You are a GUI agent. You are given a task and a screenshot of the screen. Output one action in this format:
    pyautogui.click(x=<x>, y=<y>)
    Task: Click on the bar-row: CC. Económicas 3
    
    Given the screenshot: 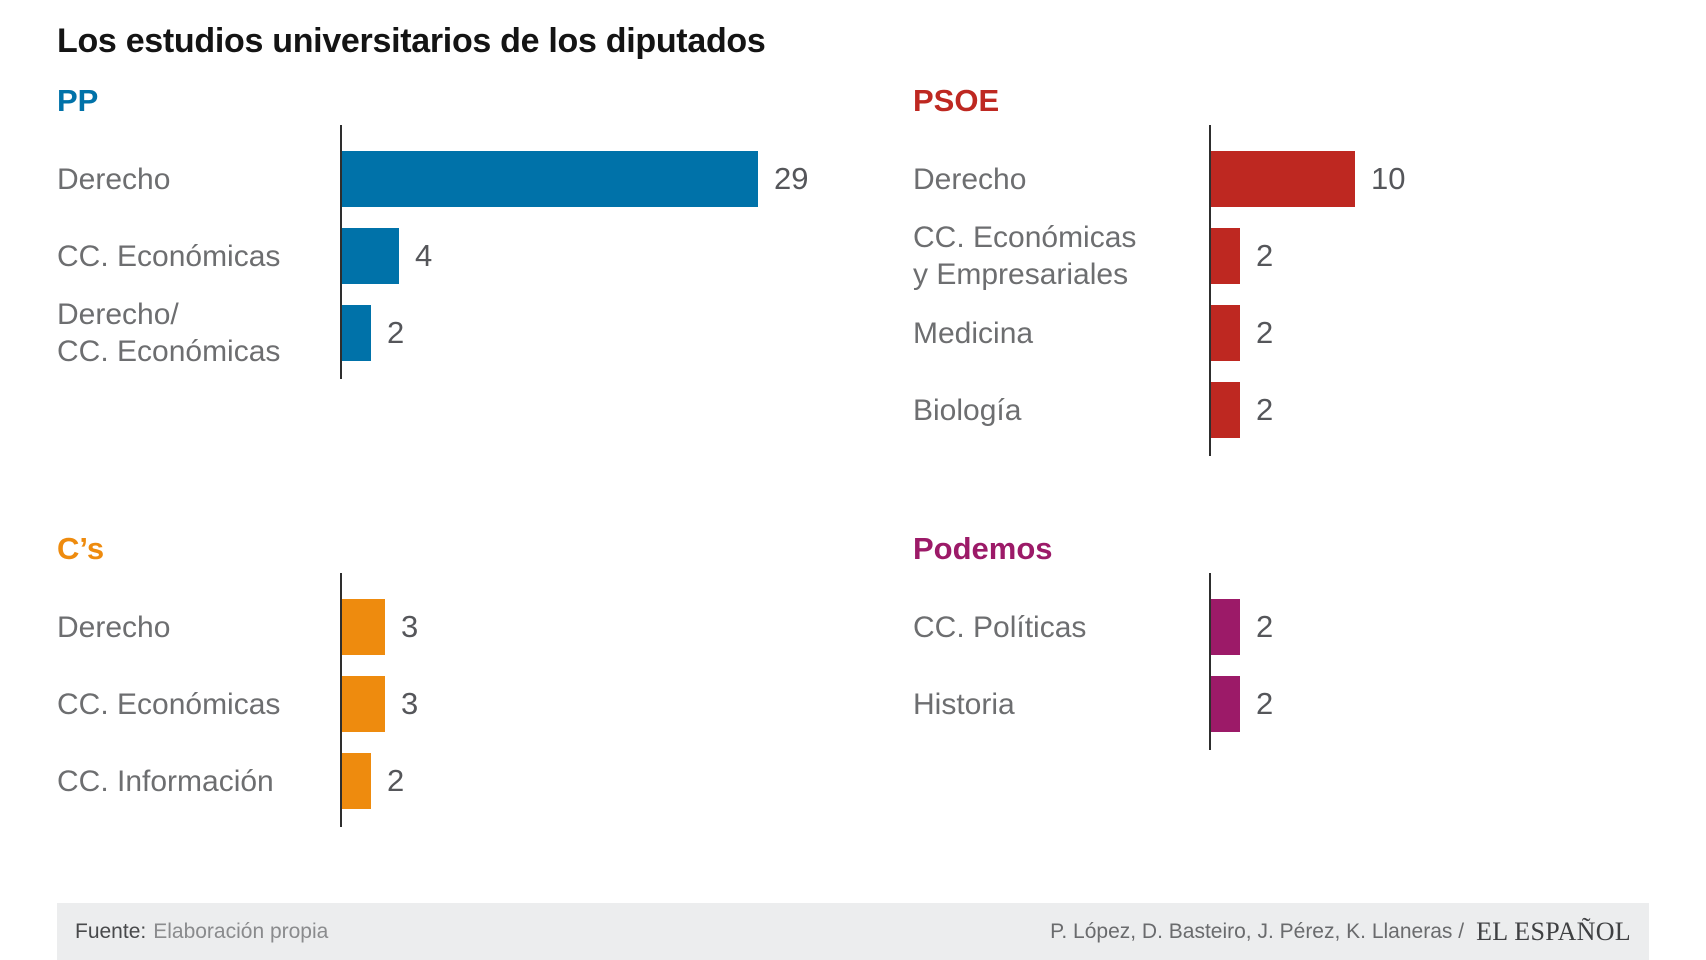 What is the action you would take?
    pyautogui.click(x=452, y=704)
    